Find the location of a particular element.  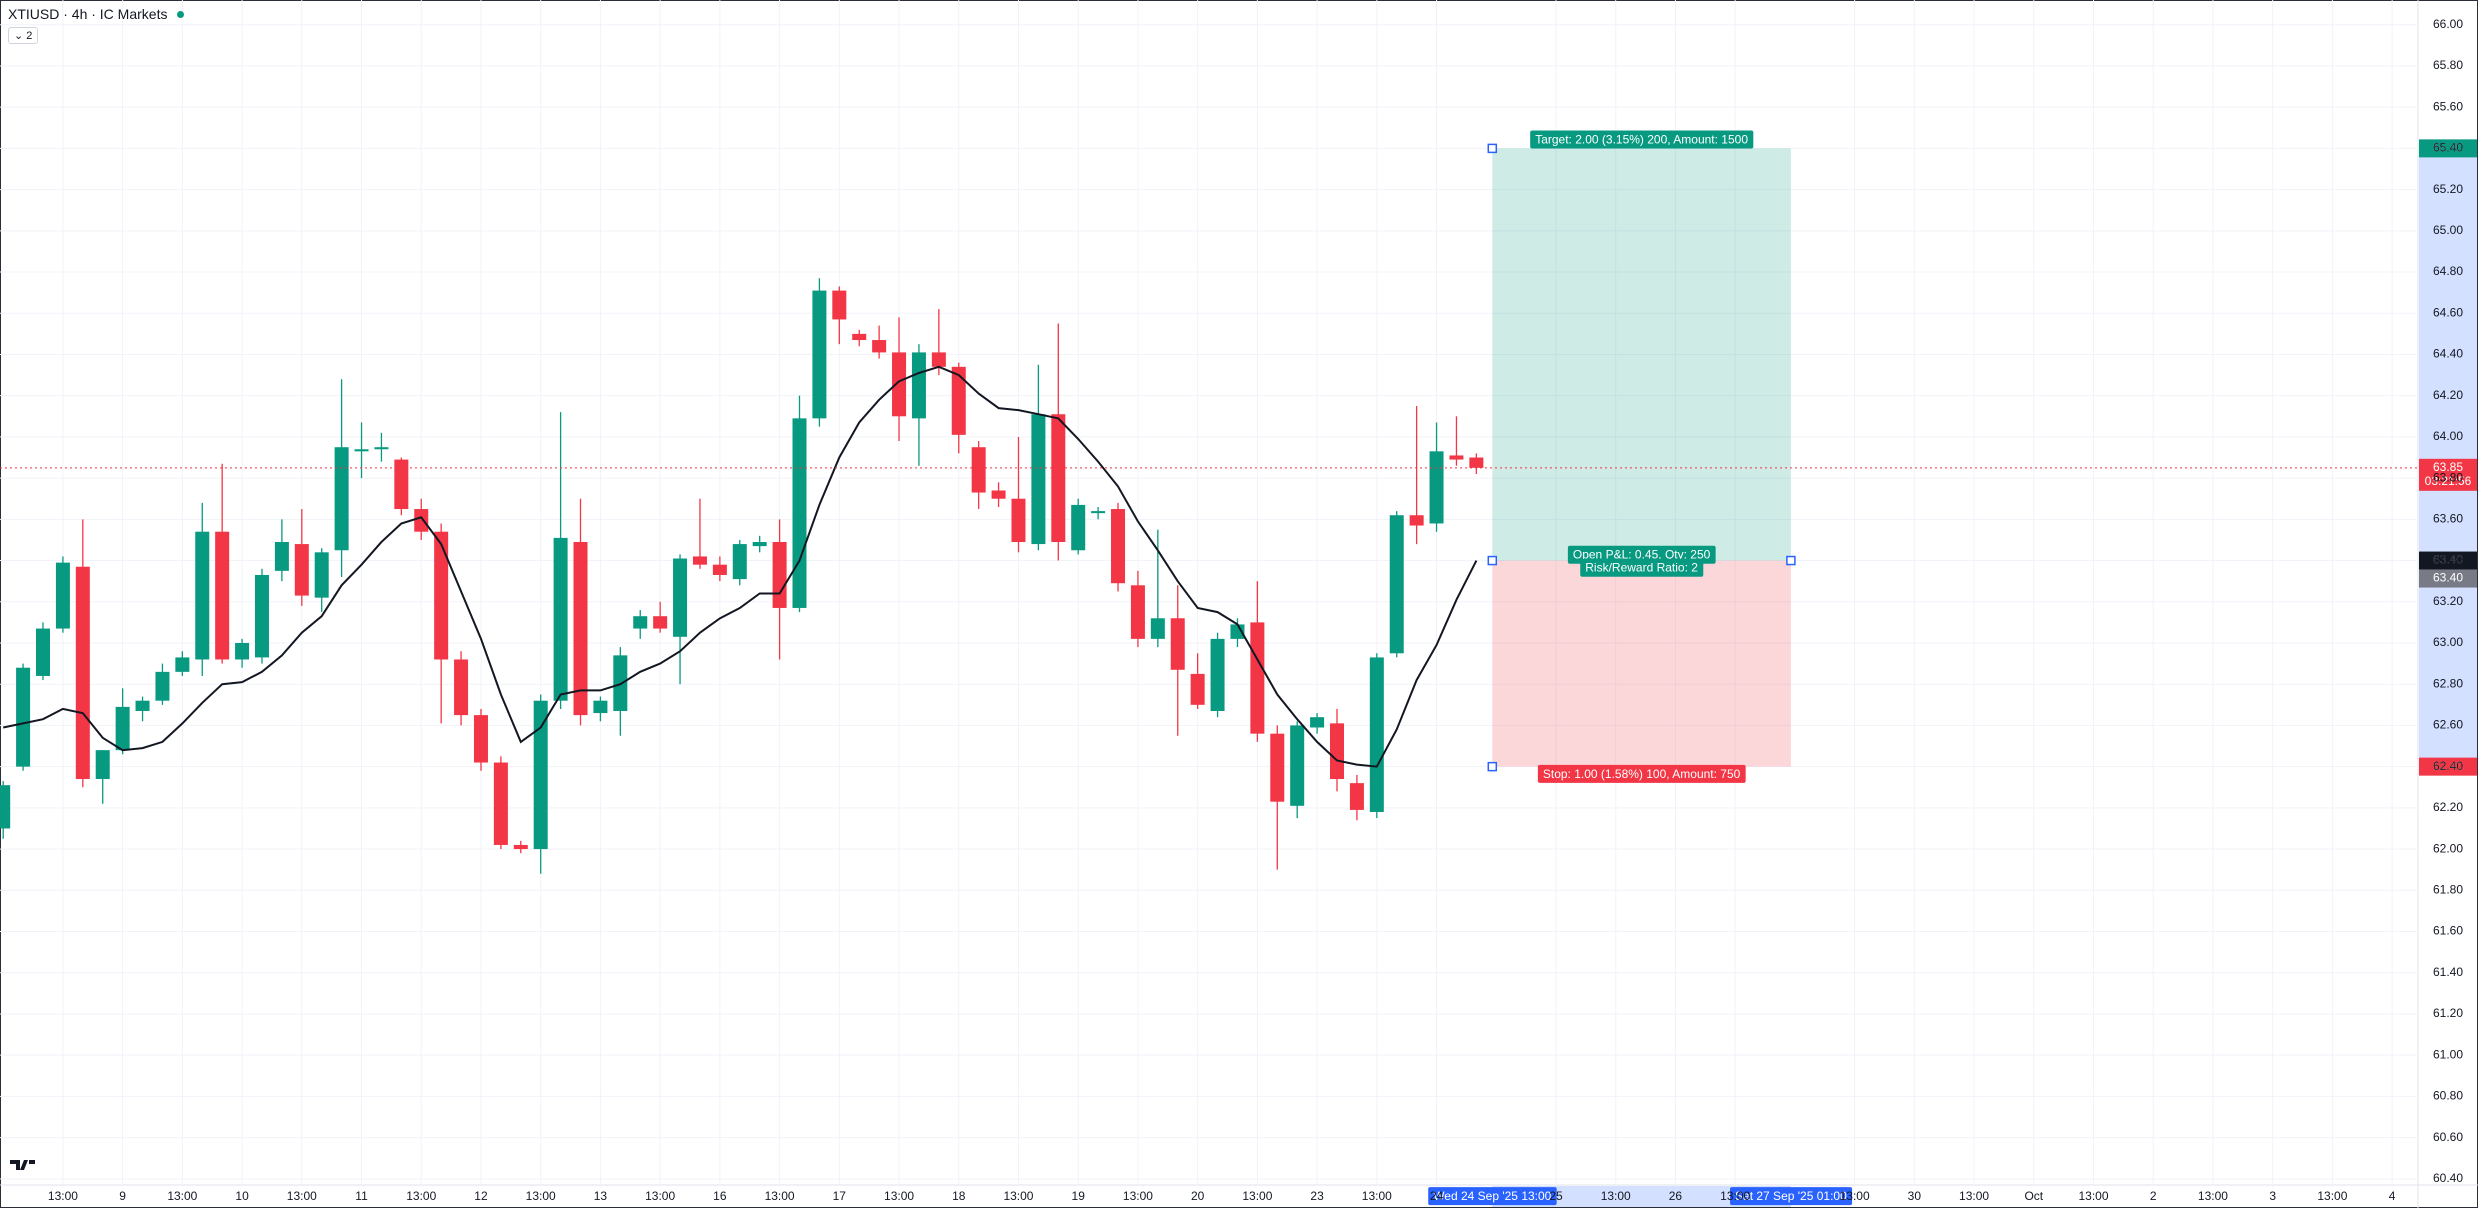

indicator-toggle: ⌄ 2 is located at coordinates (23, 35).